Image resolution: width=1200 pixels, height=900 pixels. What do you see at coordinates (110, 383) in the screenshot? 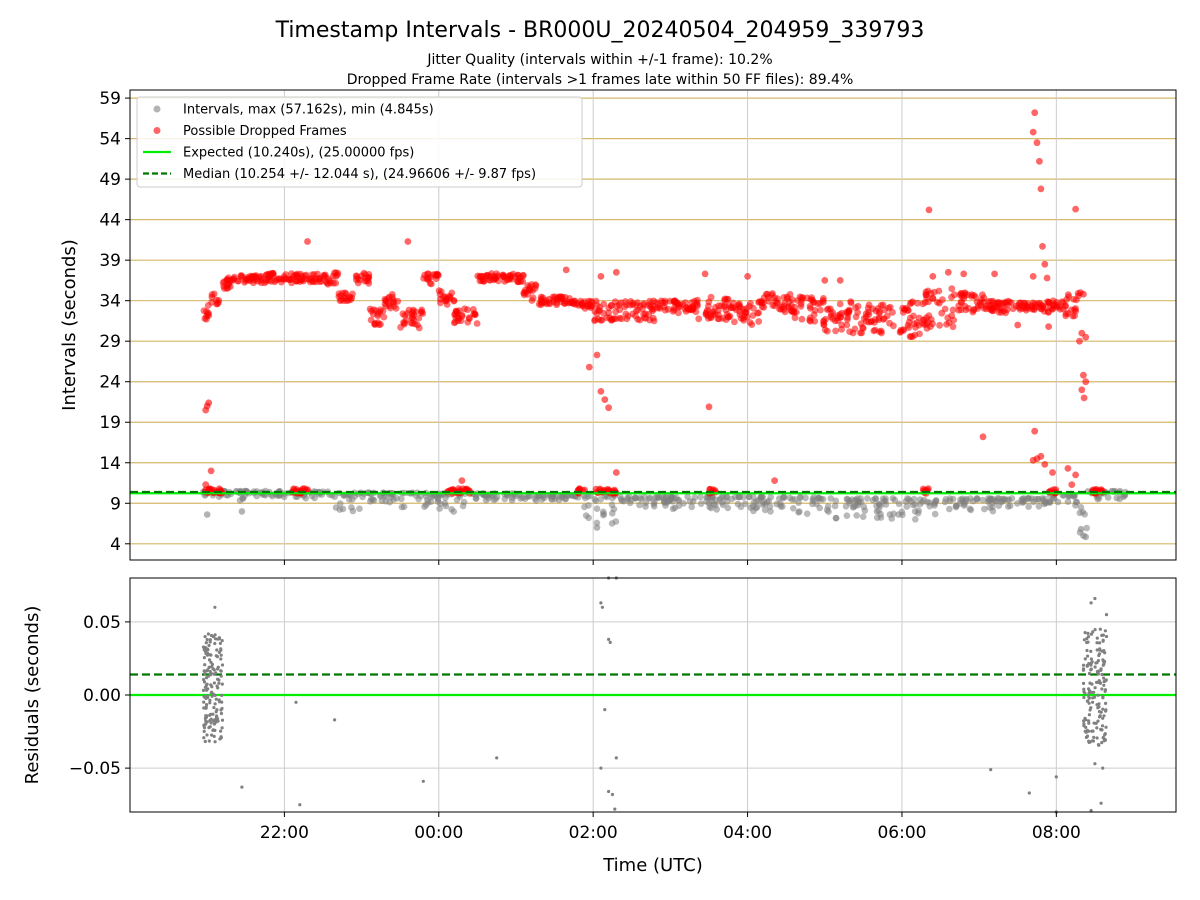
I see `intervals-y-tick-label: 24` at bounding box center [110, 383].